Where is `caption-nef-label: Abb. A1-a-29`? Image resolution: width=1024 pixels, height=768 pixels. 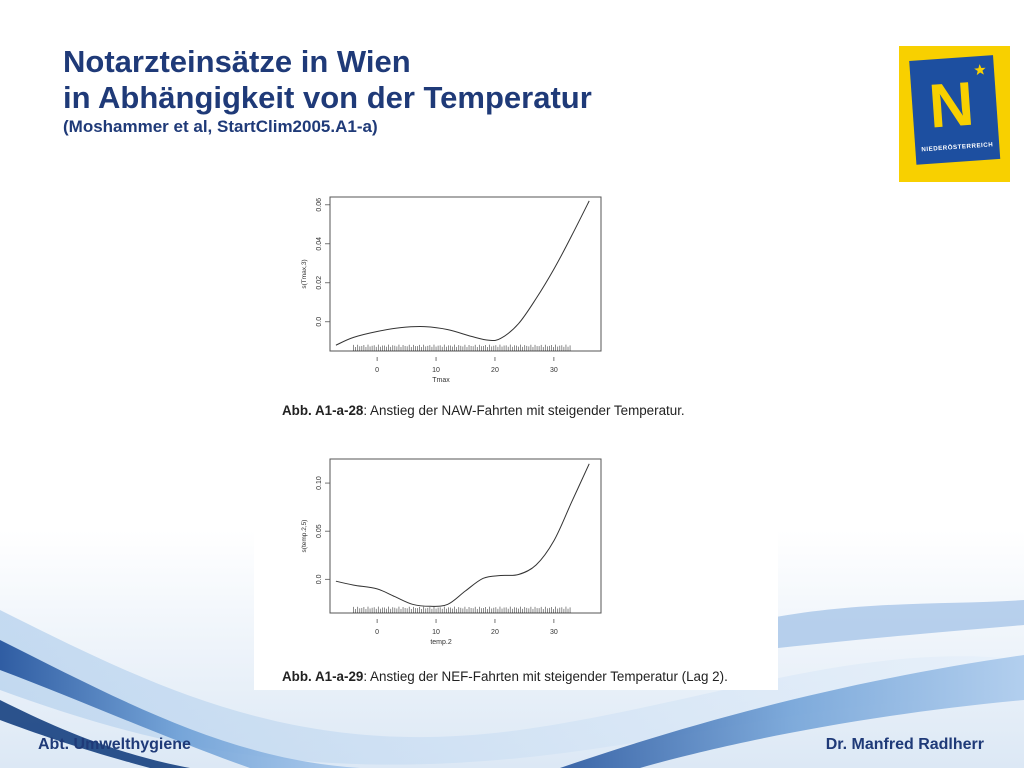 caption-nef-label: Abb. A1-a-29 is located at coordinates (323, 676).